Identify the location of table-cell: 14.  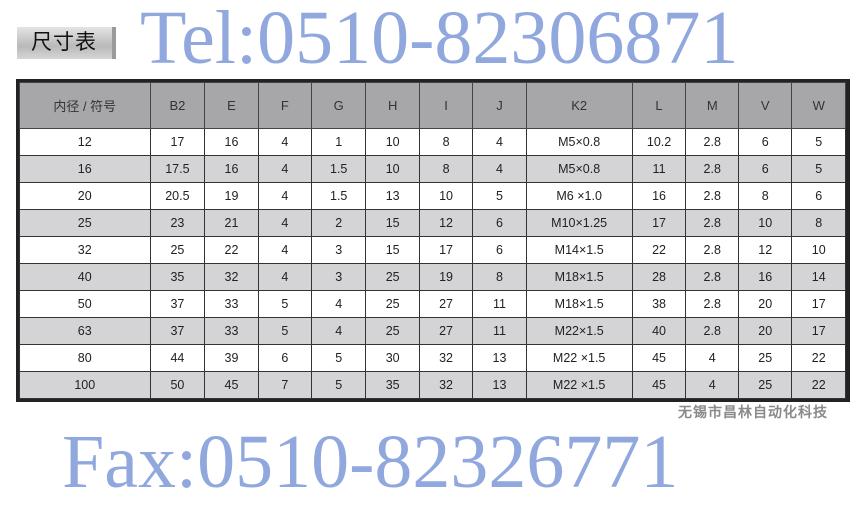
(818, 277).